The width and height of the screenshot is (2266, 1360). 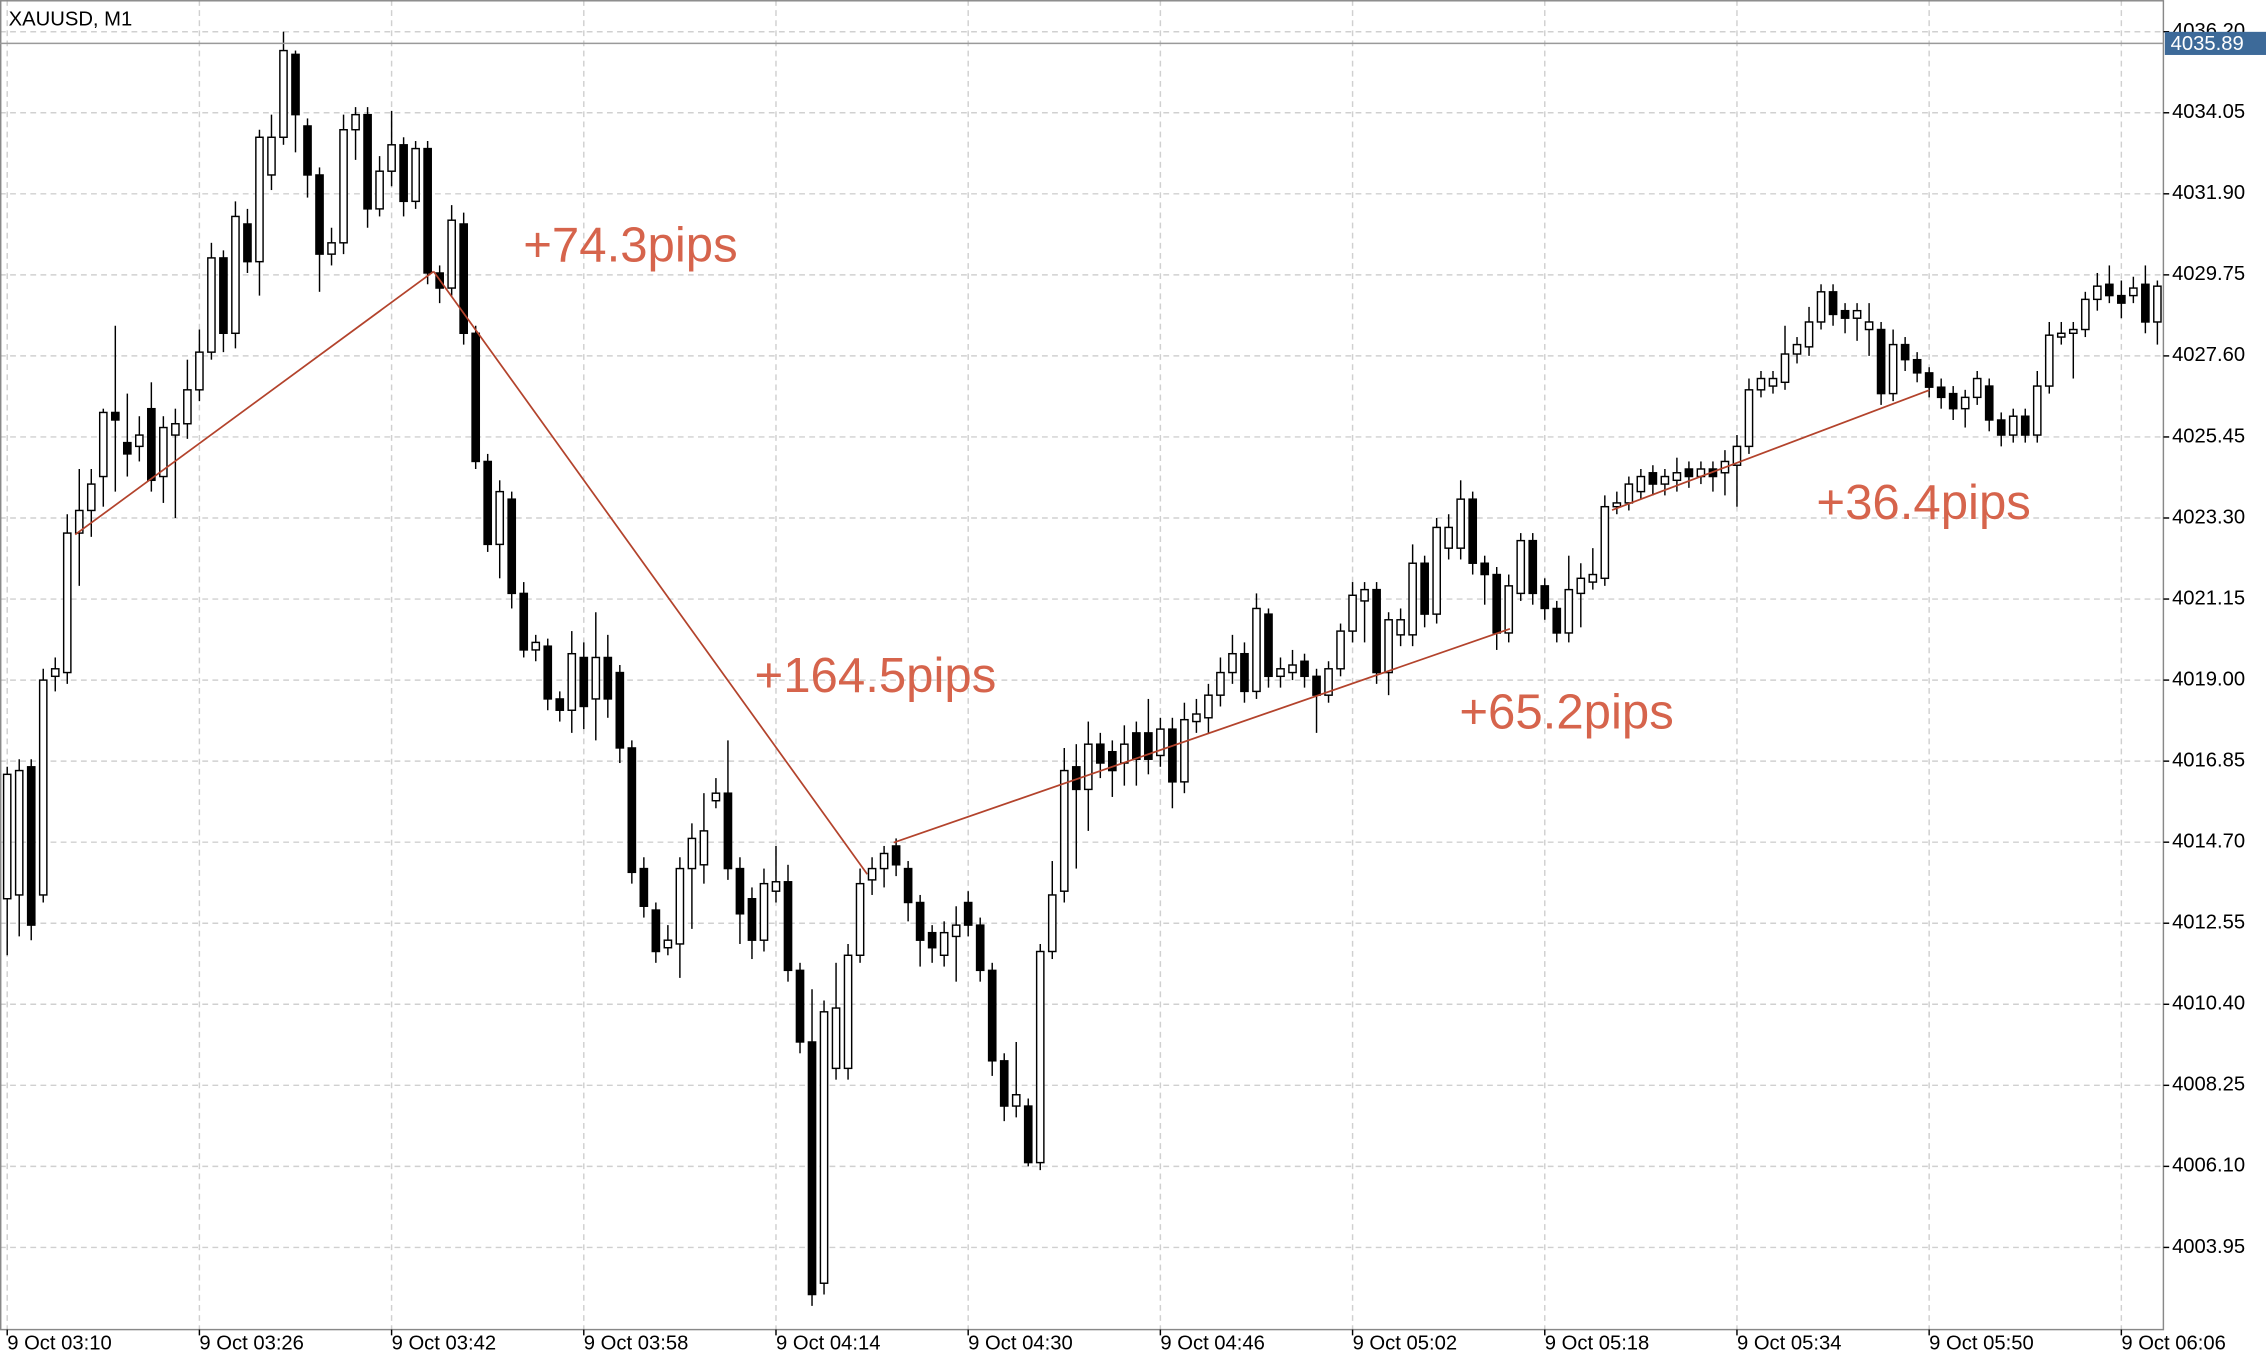 What do you see at coordinates (1789, 1343) in the screenshot?
I see `x-tick-label: 9 Oct 05:34` at bounding box center [1789, 1343].